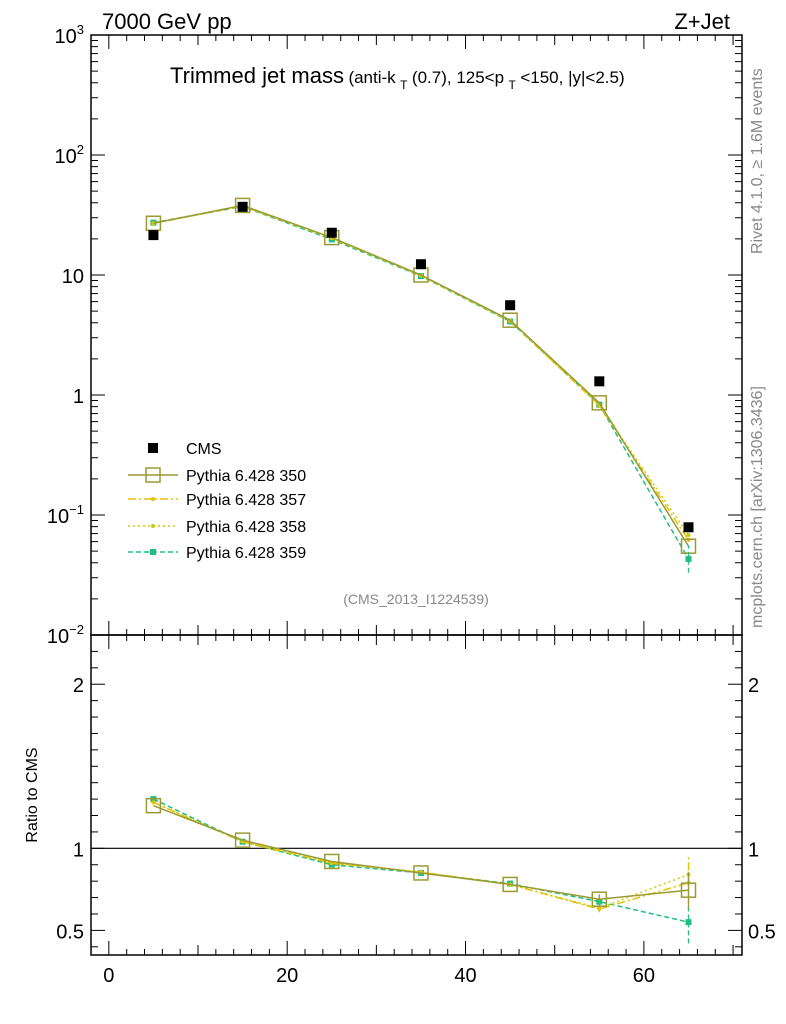  Describe the element at coordinates (153, 448) in the screenshot. I see `legend-marker-cms` at that location.